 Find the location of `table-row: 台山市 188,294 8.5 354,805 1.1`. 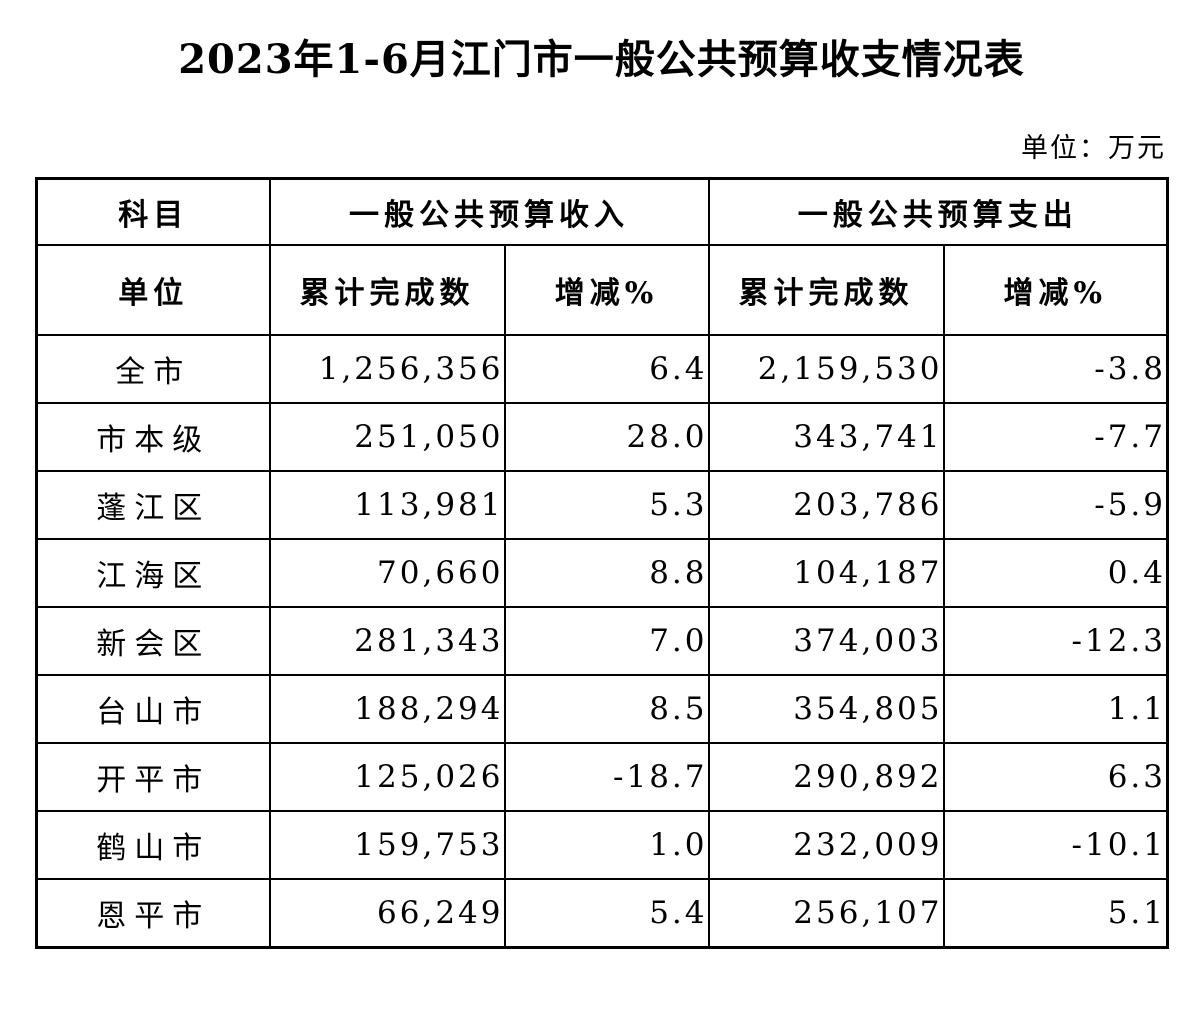

table-row: 台山市 188,294 8.5 354,805 1.1 is located at coordinates (602, 709).